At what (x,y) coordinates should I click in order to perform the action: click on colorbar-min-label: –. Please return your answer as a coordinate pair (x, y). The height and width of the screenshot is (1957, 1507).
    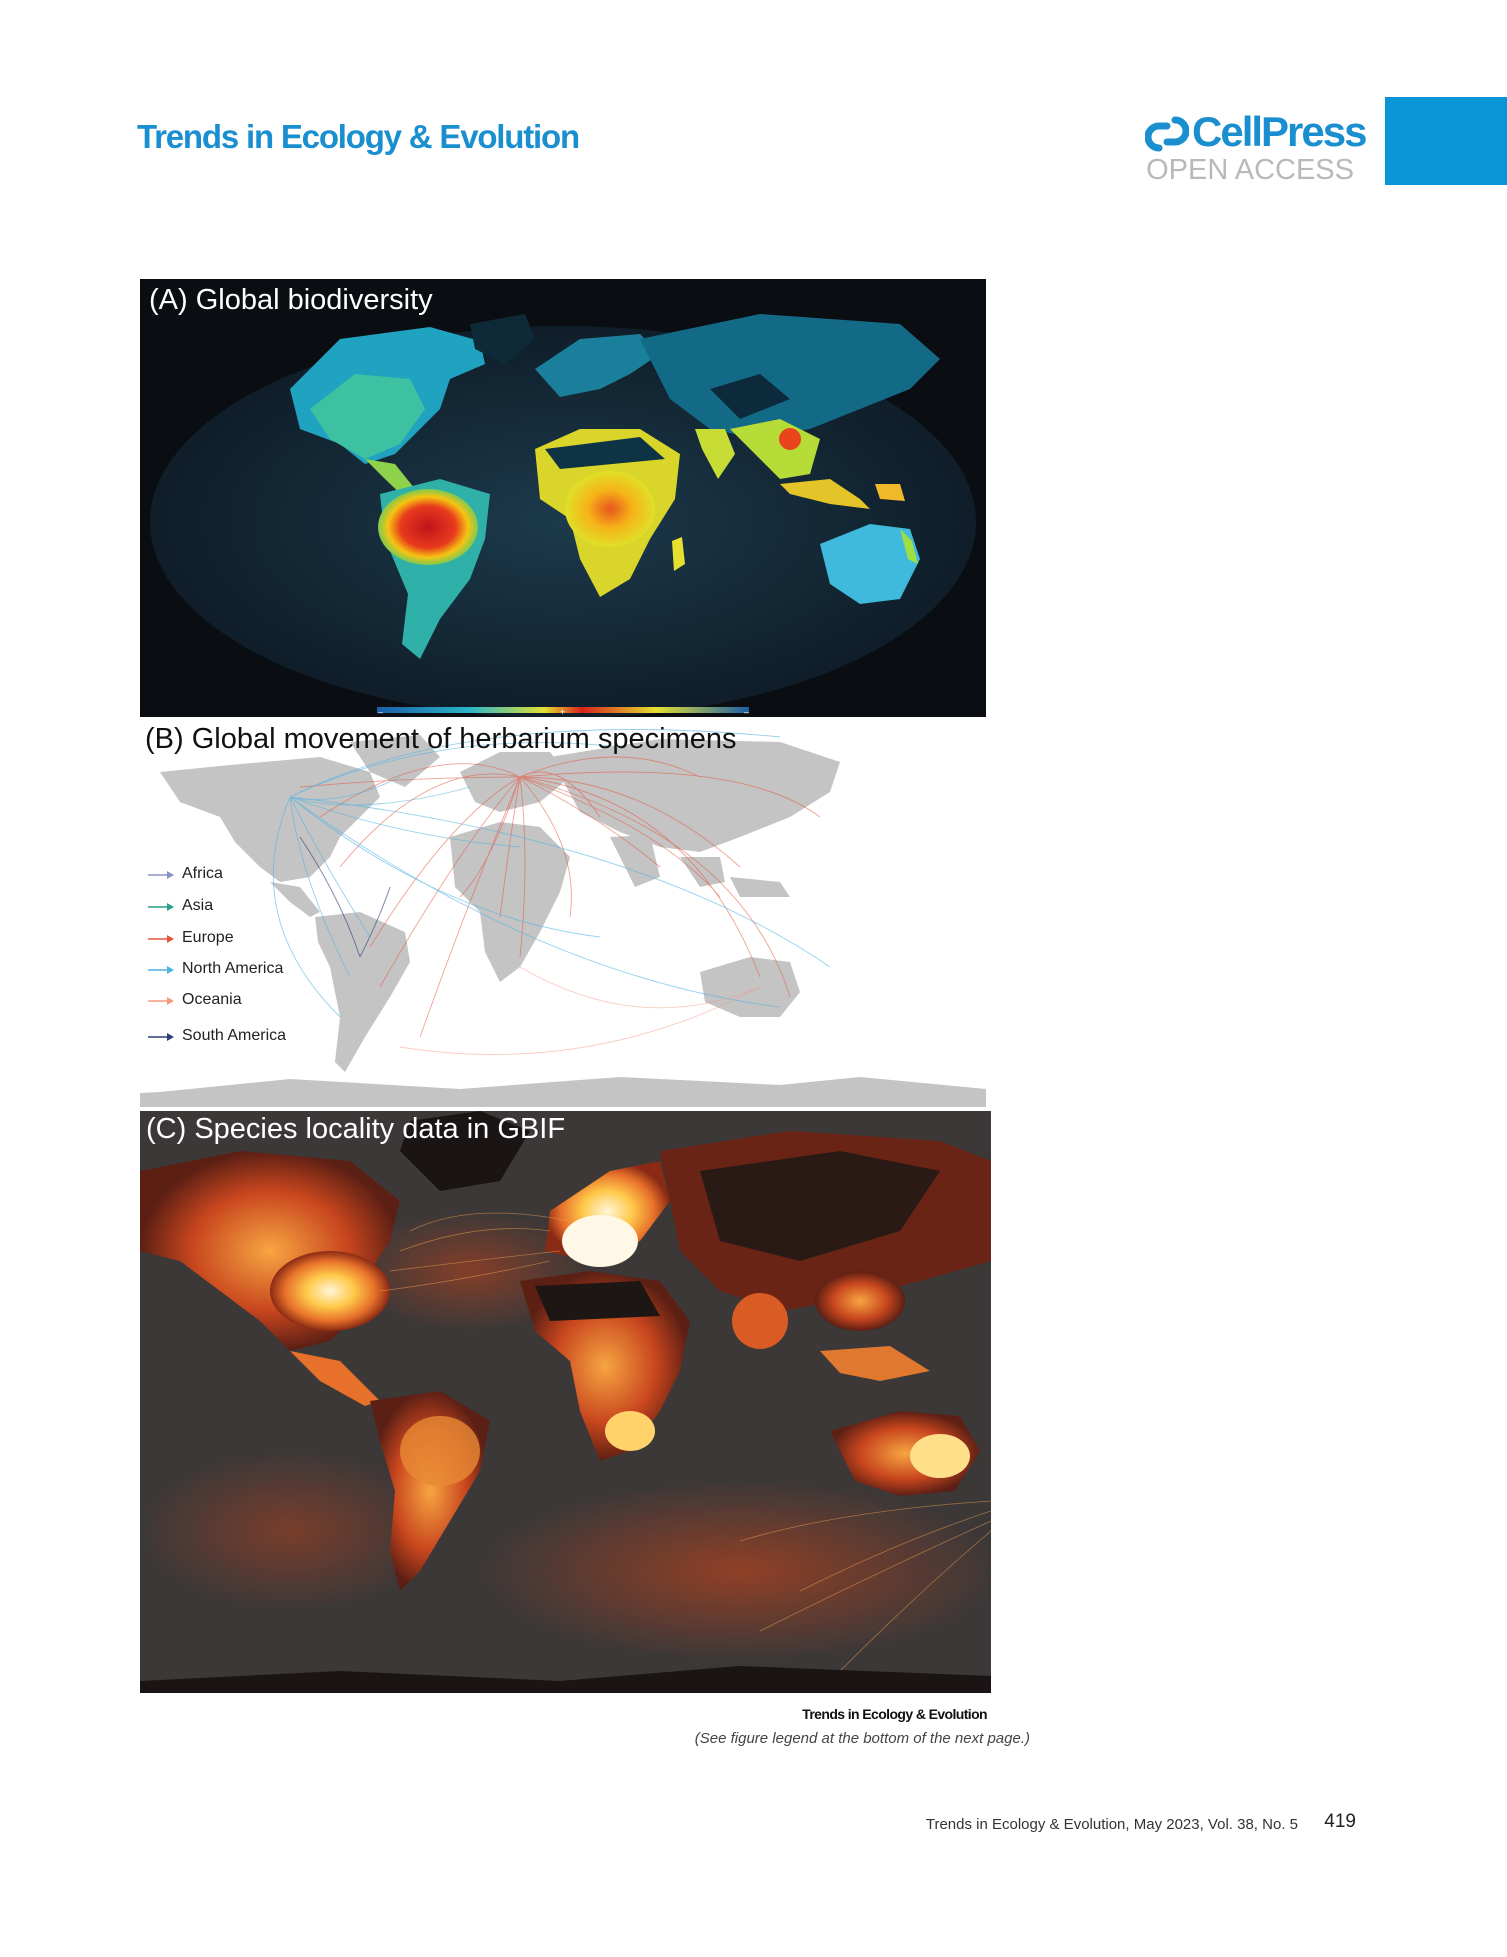
    Looking at the image, I should click on (380, 712).